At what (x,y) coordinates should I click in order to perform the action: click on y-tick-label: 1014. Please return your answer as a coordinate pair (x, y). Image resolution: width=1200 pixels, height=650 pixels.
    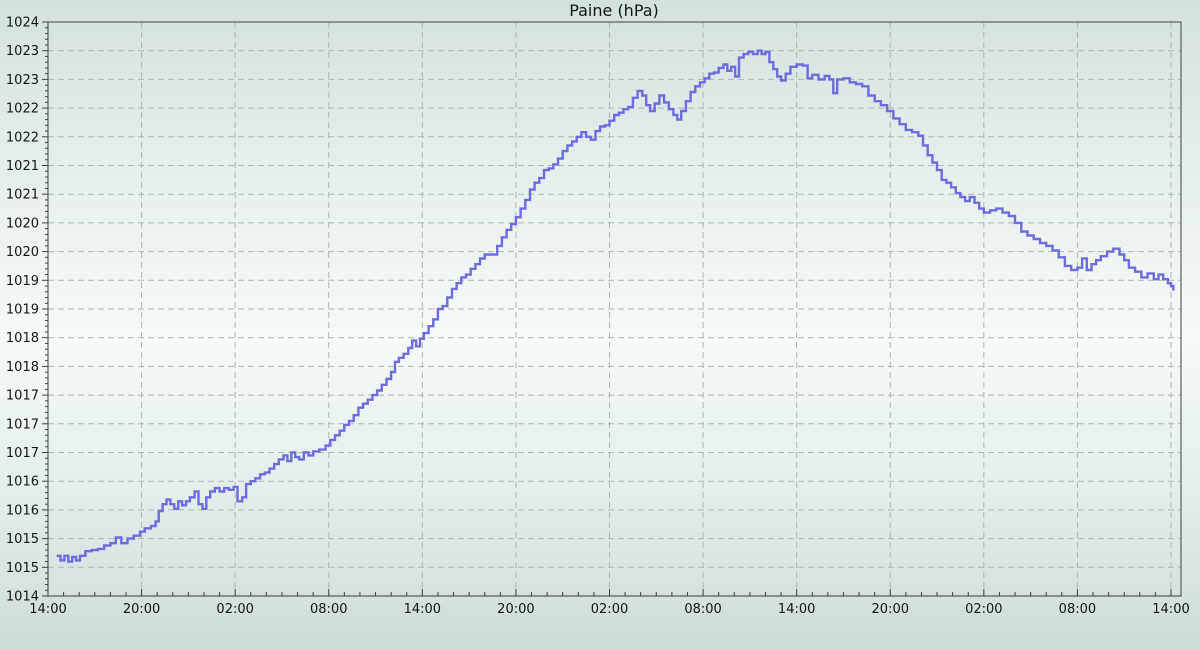
    Looking at the image, I should click on (22, 597).